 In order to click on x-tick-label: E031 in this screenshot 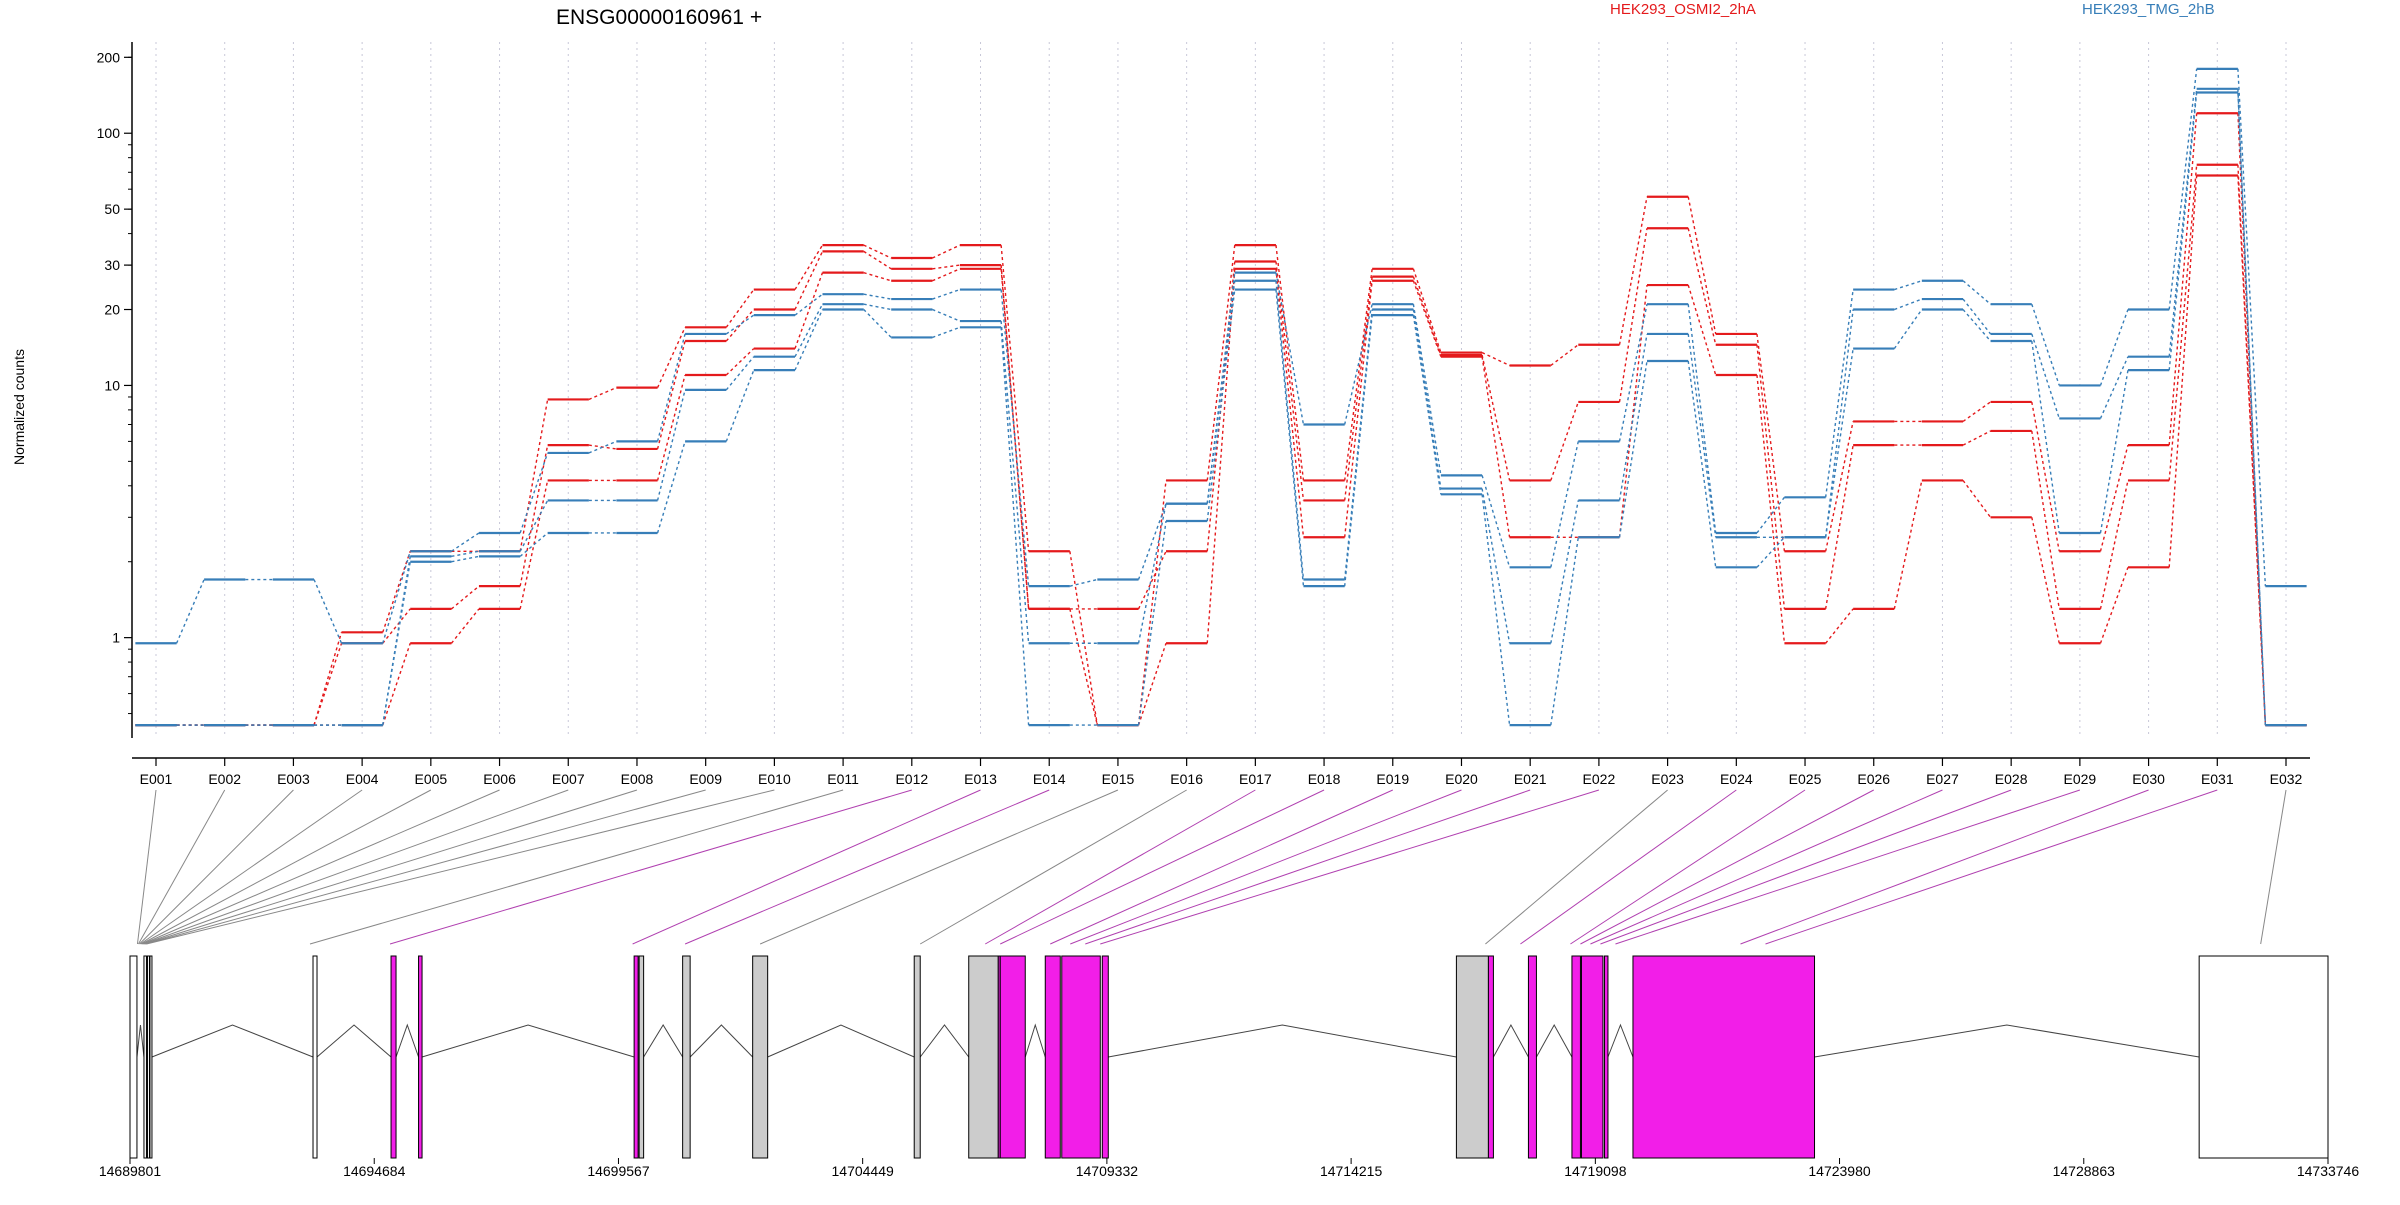, I will do `click(2217, 779)`.